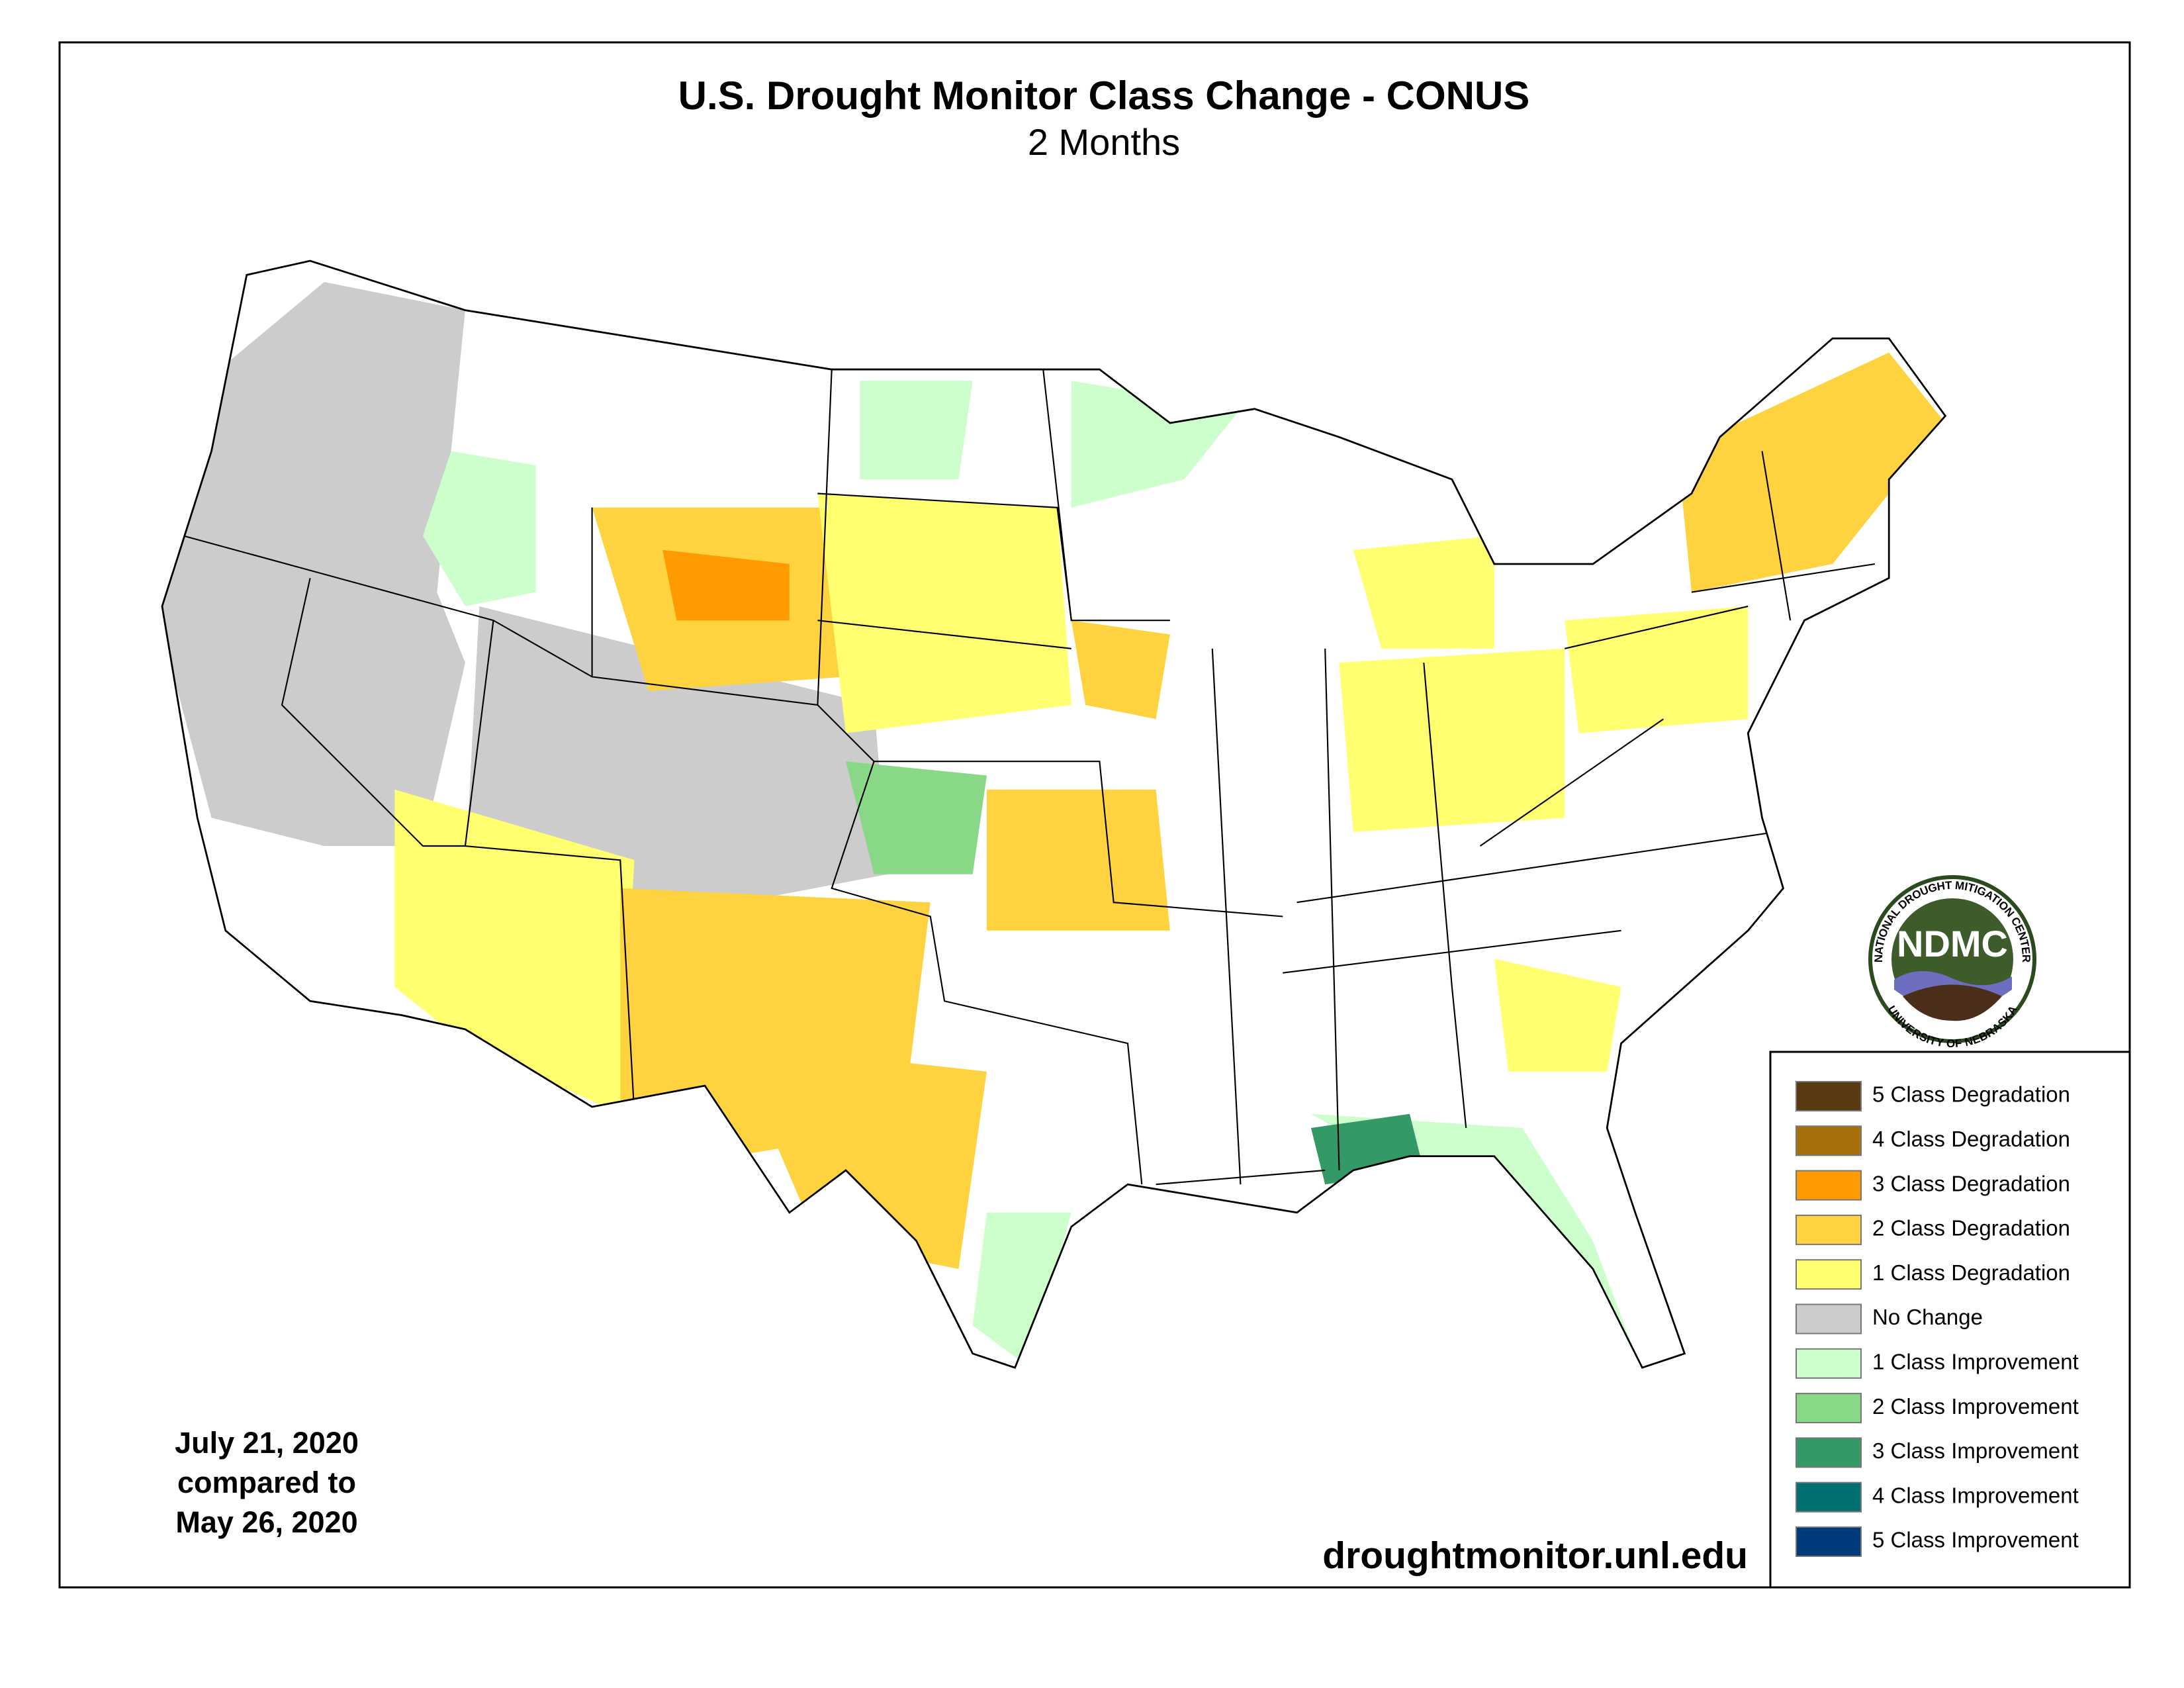 This screenshot has width=2184, height=1688. Describe the element at coordinates (1976, 1450) in the screenshot. I see `legend-label: 3 Class Improvement` at that location.